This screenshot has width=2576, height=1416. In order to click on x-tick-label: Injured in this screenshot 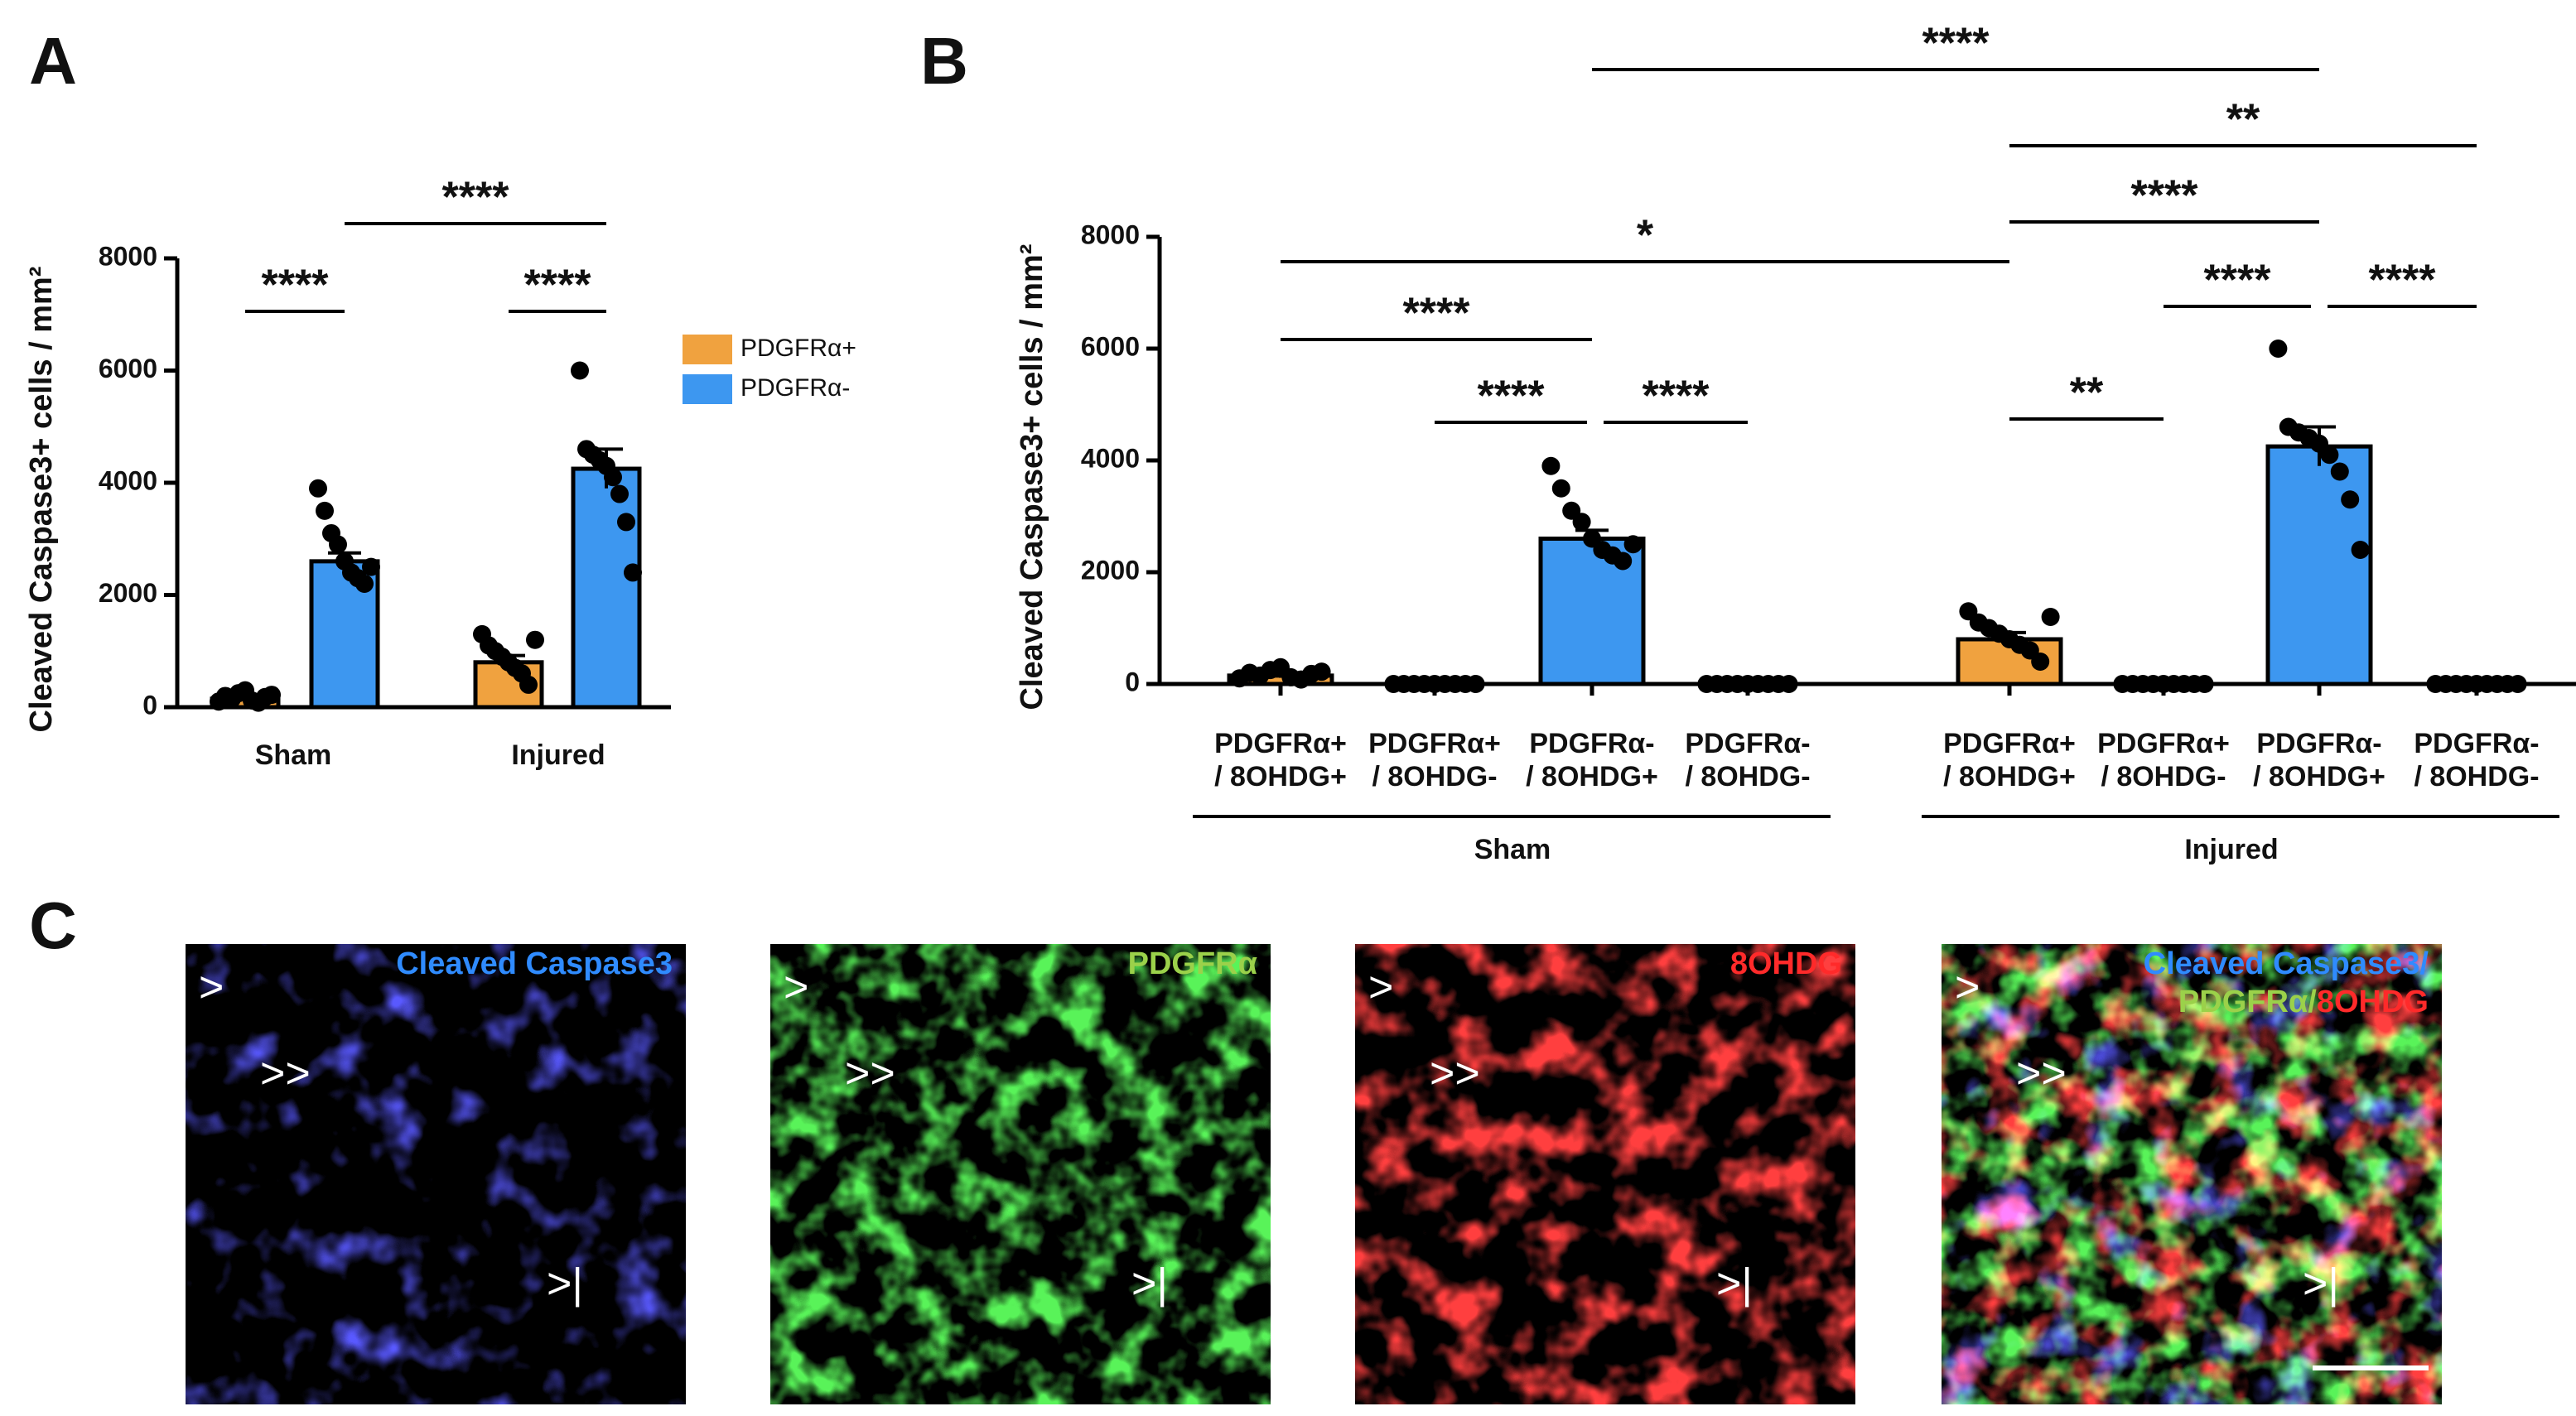, I will do `click(558, 755)`.